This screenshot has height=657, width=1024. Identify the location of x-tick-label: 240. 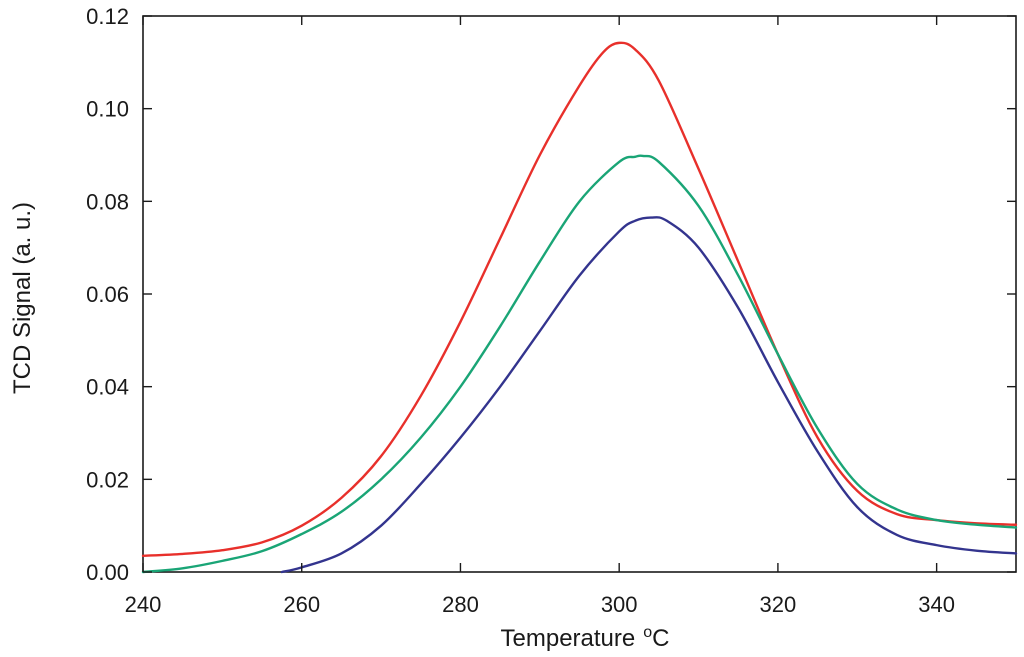
(143, 604).